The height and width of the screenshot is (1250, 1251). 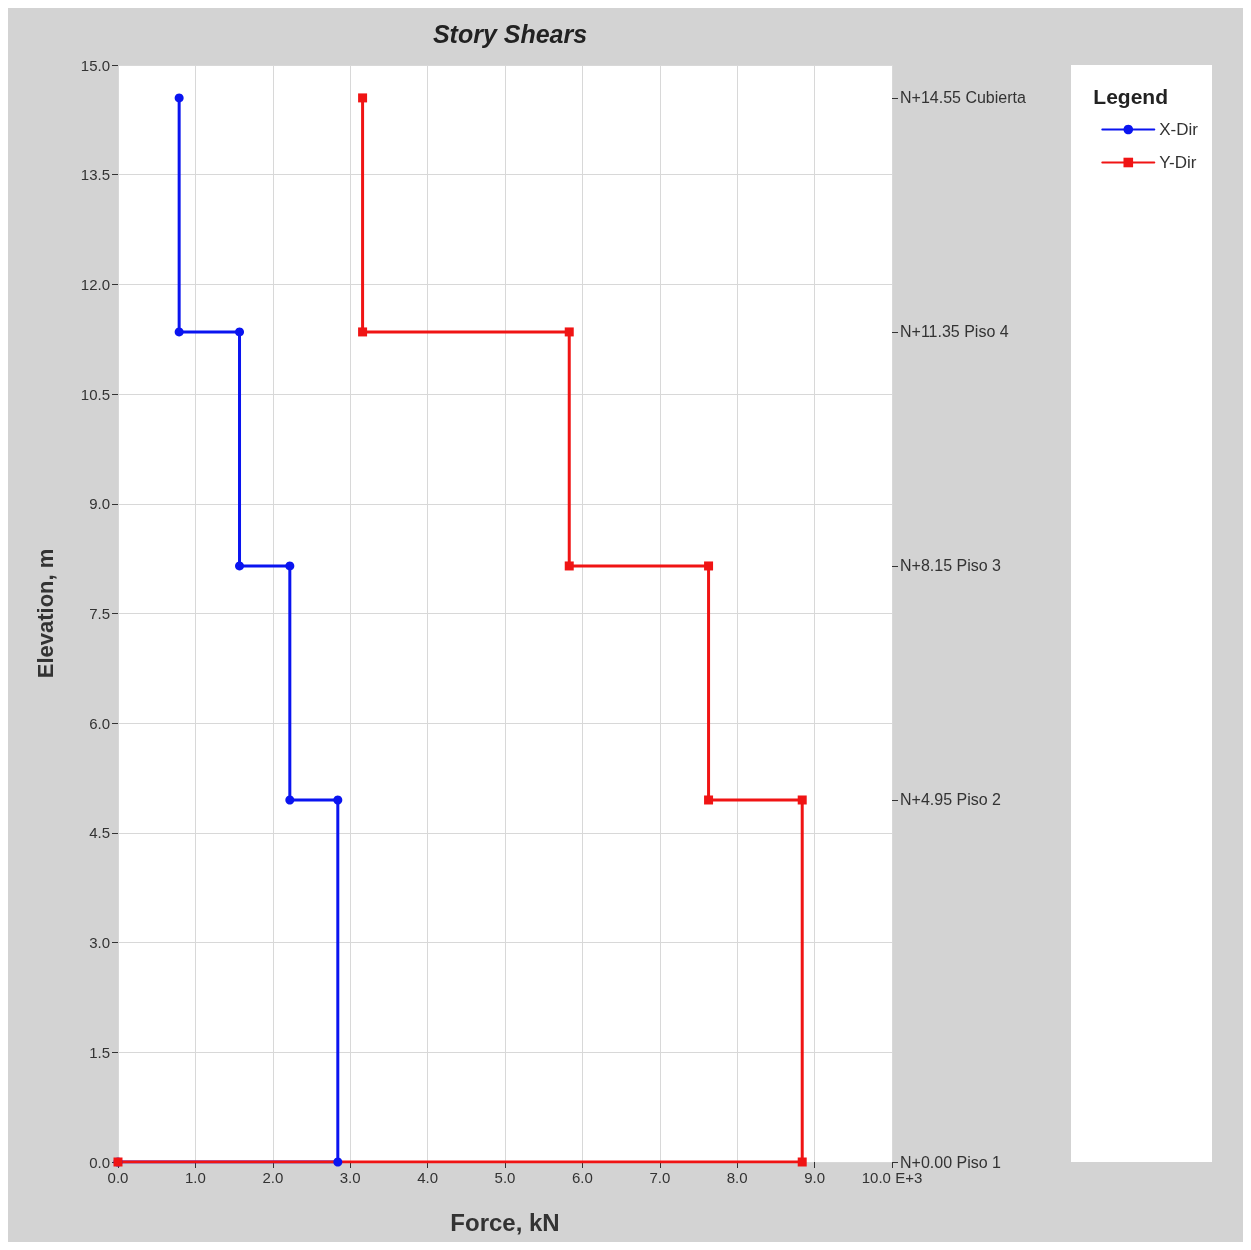 What do you see at coordinates (273, 1177) in the screenshot?
I see `x-tick-label: 2.0` at bounding box center [273, 1177].